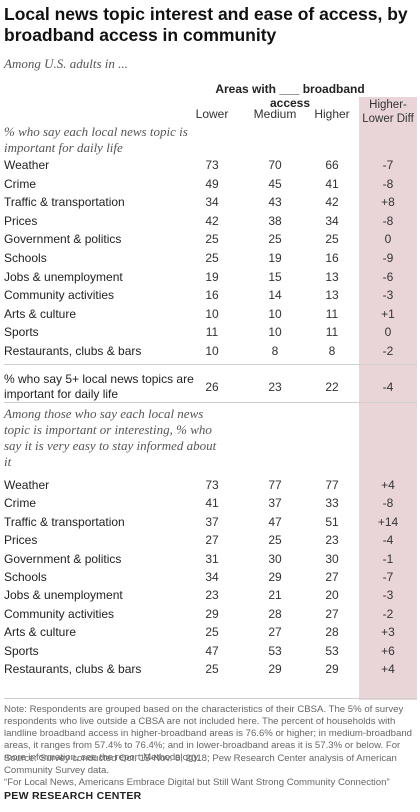 Image resolution: width=420 pixels, height=812 pixels. I want to click on cell-lower: 37, so click(212, 521).